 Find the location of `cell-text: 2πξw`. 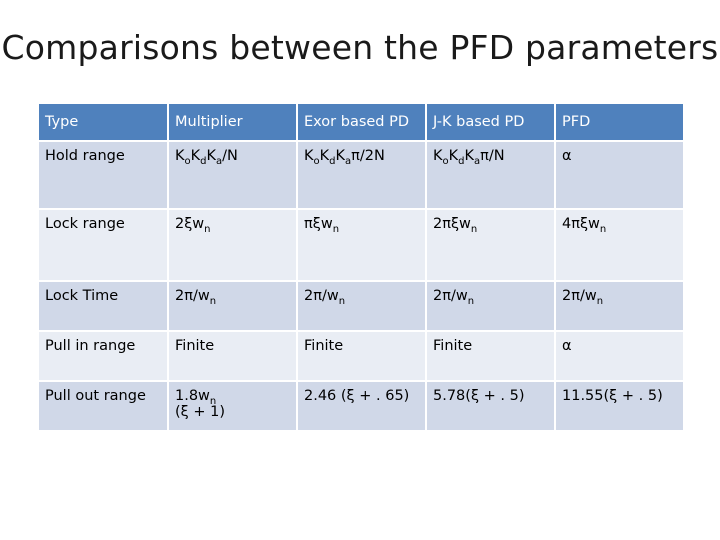

cell-text: 2πξw is located at coordinates (452, 224).